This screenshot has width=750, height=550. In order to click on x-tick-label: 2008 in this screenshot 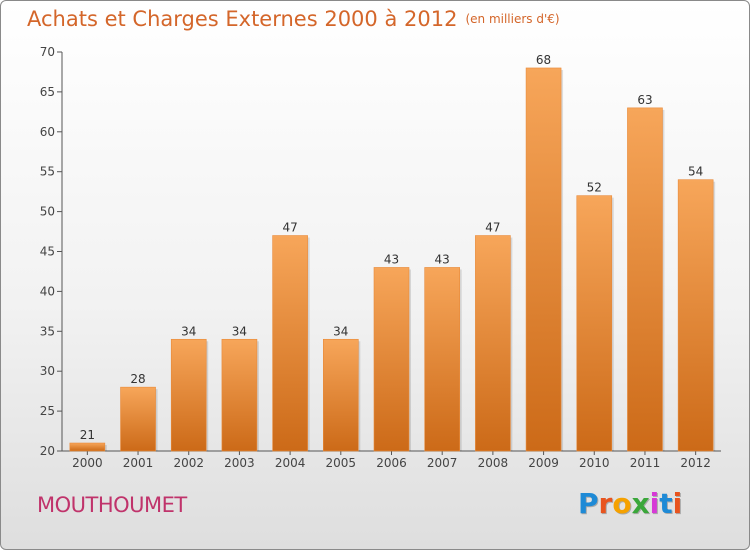, I will do `click(493, 463)`.